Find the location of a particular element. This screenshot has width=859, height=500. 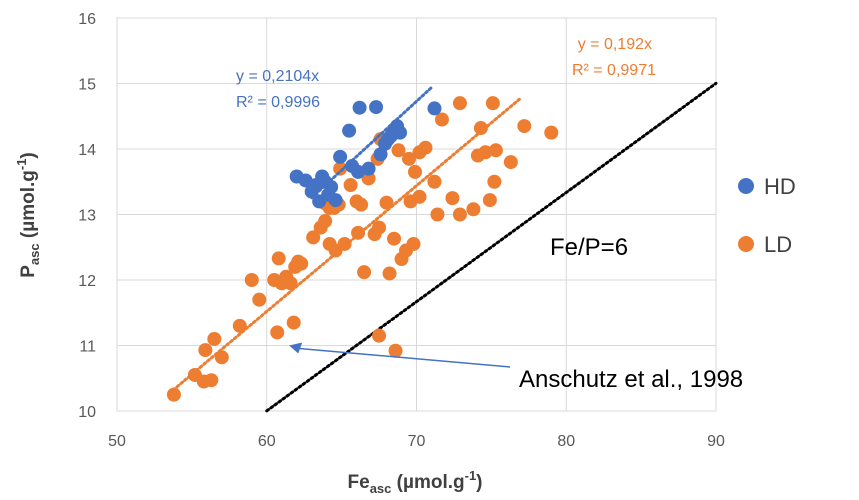

y-tick-label: 14 is located at coordinates (87, 150).